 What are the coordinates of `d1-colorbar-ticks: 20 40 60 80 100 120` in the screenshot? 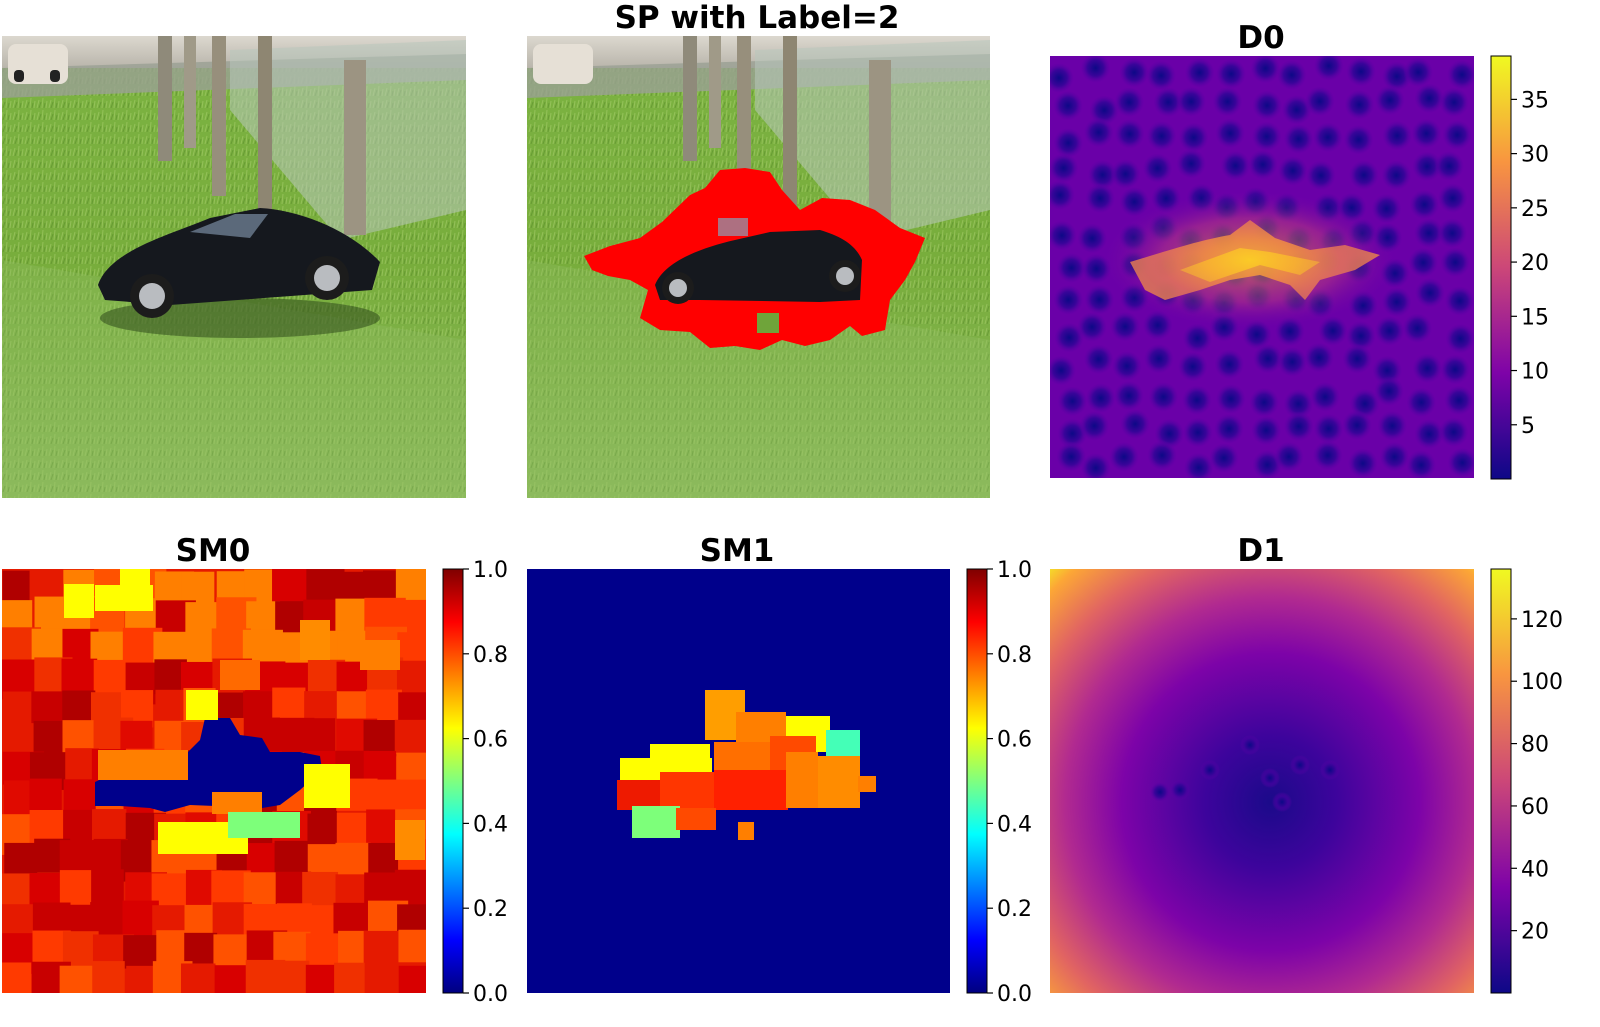 It's located at (1537, 776).